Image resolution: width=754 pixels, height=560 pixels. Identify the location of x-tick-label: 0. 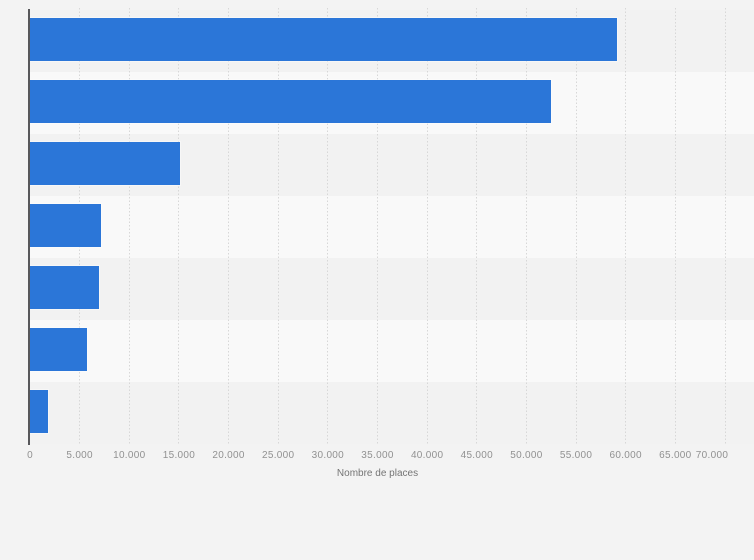
(30, 455).